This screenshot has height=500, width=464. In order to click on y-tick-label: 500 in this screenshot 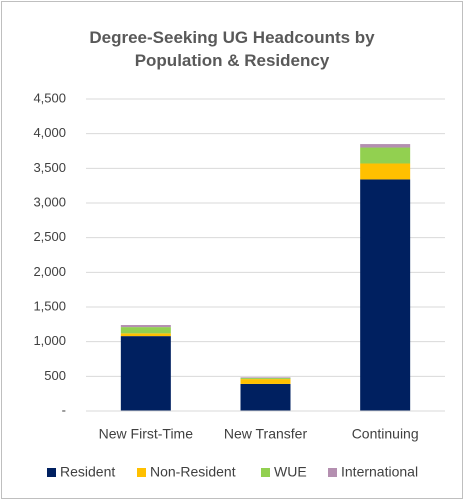, I will do `click(55, 375)`.